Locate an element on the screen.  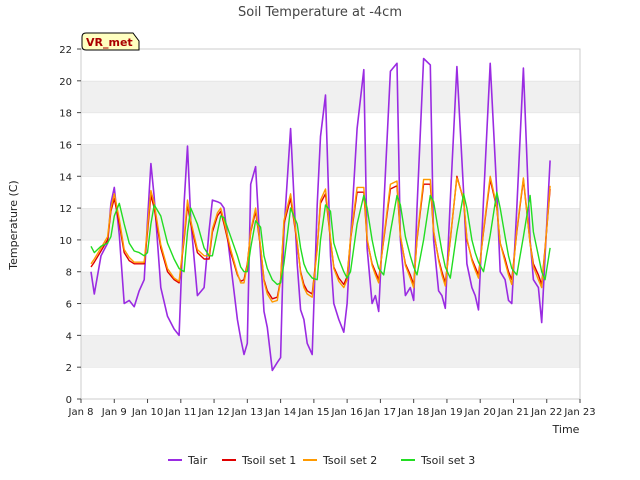
x-tick-label: Jan 23 is located at coordinates (579, 412).